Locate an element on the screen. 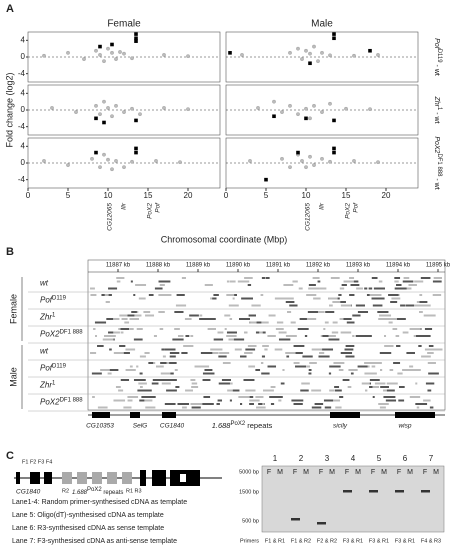  panel-label: B is located at coordinates (10, 252).